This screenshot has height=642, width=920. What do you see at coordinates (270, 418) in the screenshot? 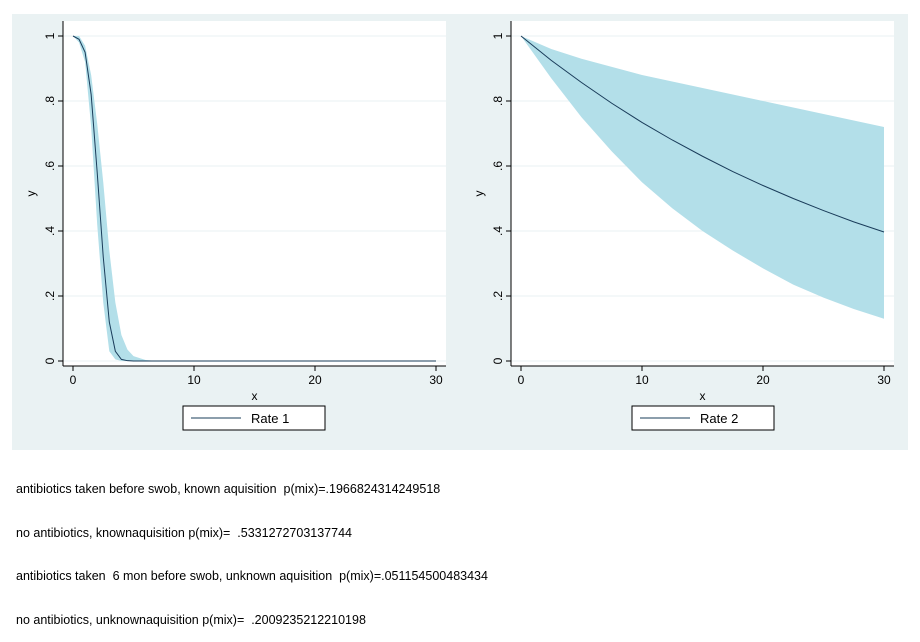
I see `legend-label-1: Rate 1` at bounding box center [270, 418].